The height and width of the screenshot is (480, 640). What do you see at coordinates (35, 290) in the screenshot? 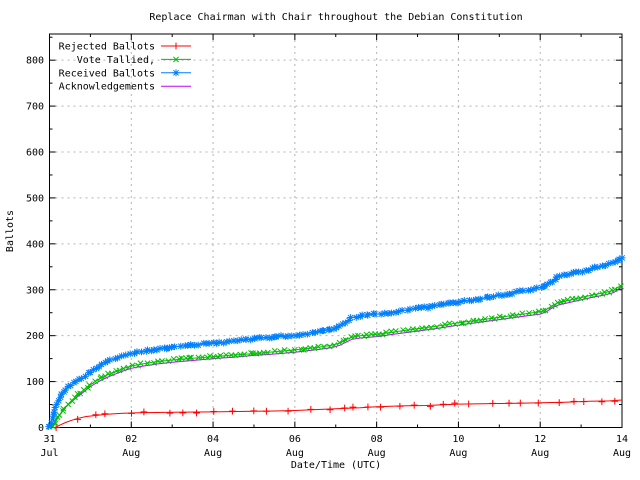
I see `y-tick-label: 300` at bounding box center [35, 290].